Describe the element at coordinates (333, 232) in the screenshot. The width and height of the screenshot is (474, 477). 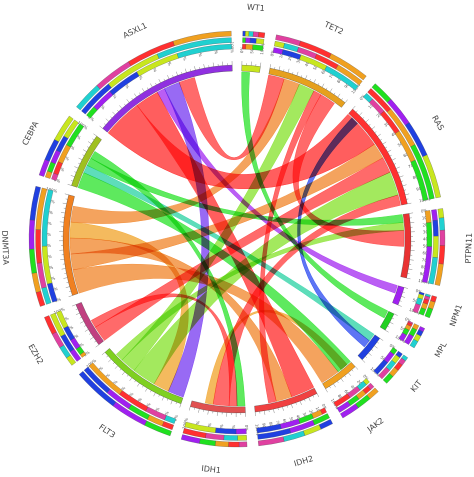
I see `ribbon-kit-ras` at that location.